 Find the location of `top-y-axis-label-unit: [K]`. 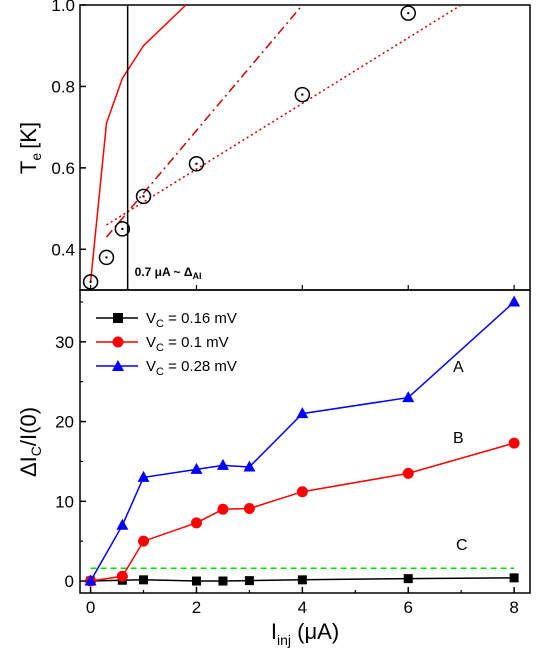

top-y-axis-label-unit: [K] is located at coordinates (28, 135).